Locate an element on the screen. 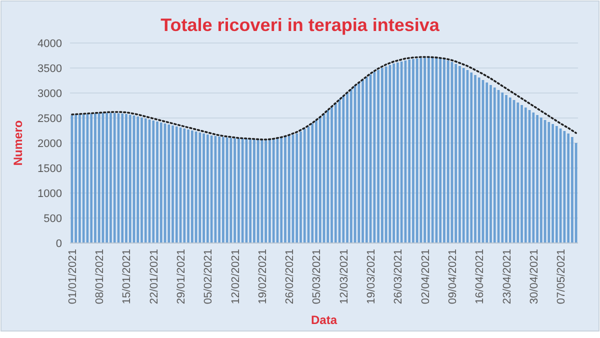  x-tick-label: 09/04/2021 is located at coordinates (452, 276).